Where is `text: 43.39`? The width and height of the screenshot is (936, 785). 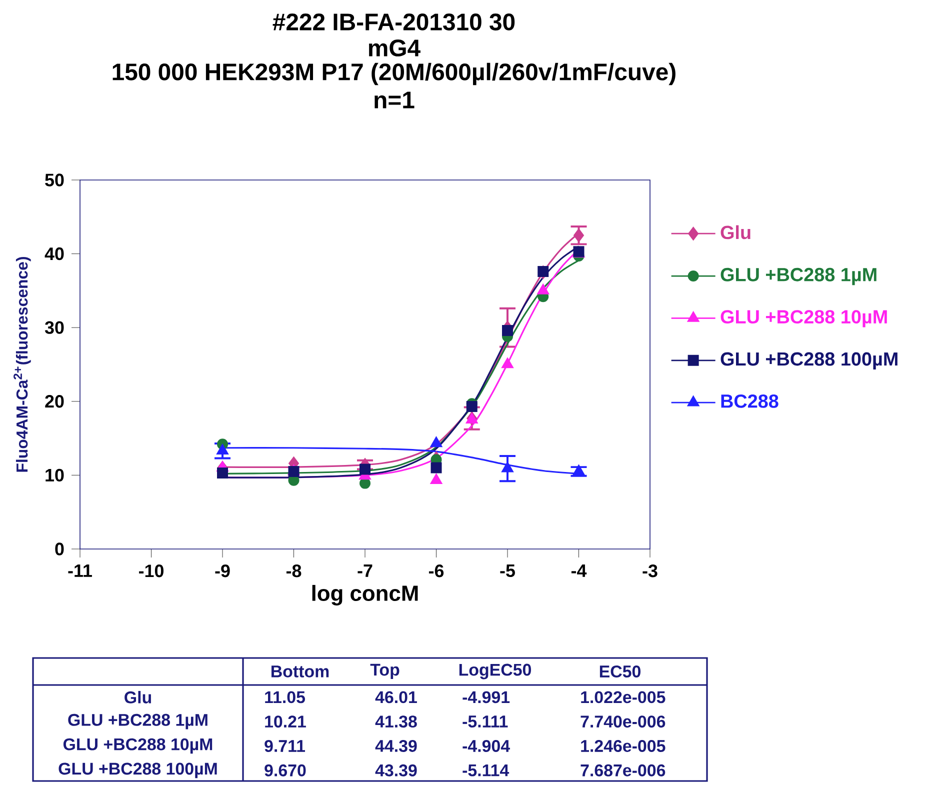
text: 43.39 is located at coordinates (396, 770).